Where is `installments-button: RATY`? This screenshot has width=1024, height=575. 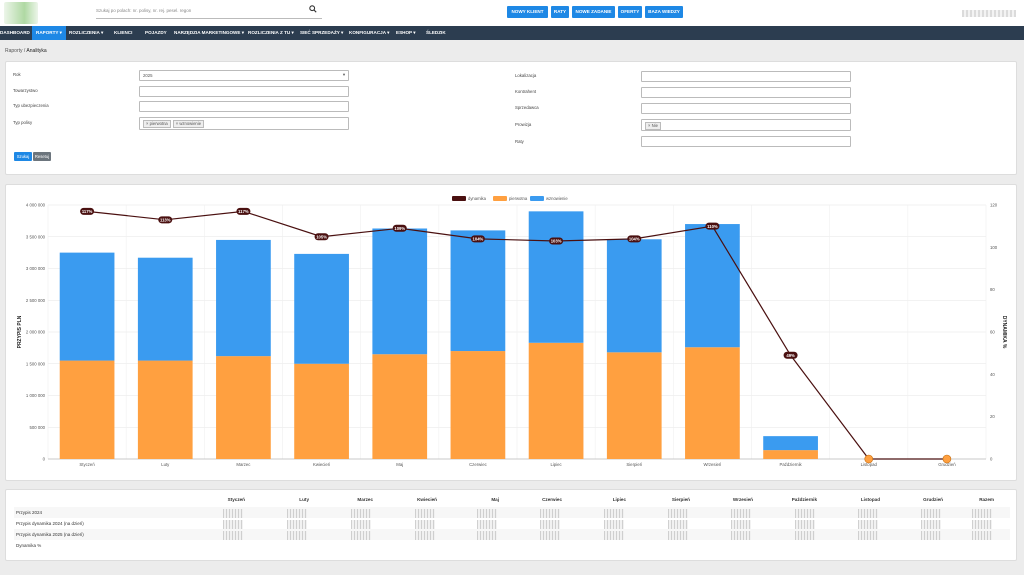 installments-button: RATY is located at coordinates (560, 12).